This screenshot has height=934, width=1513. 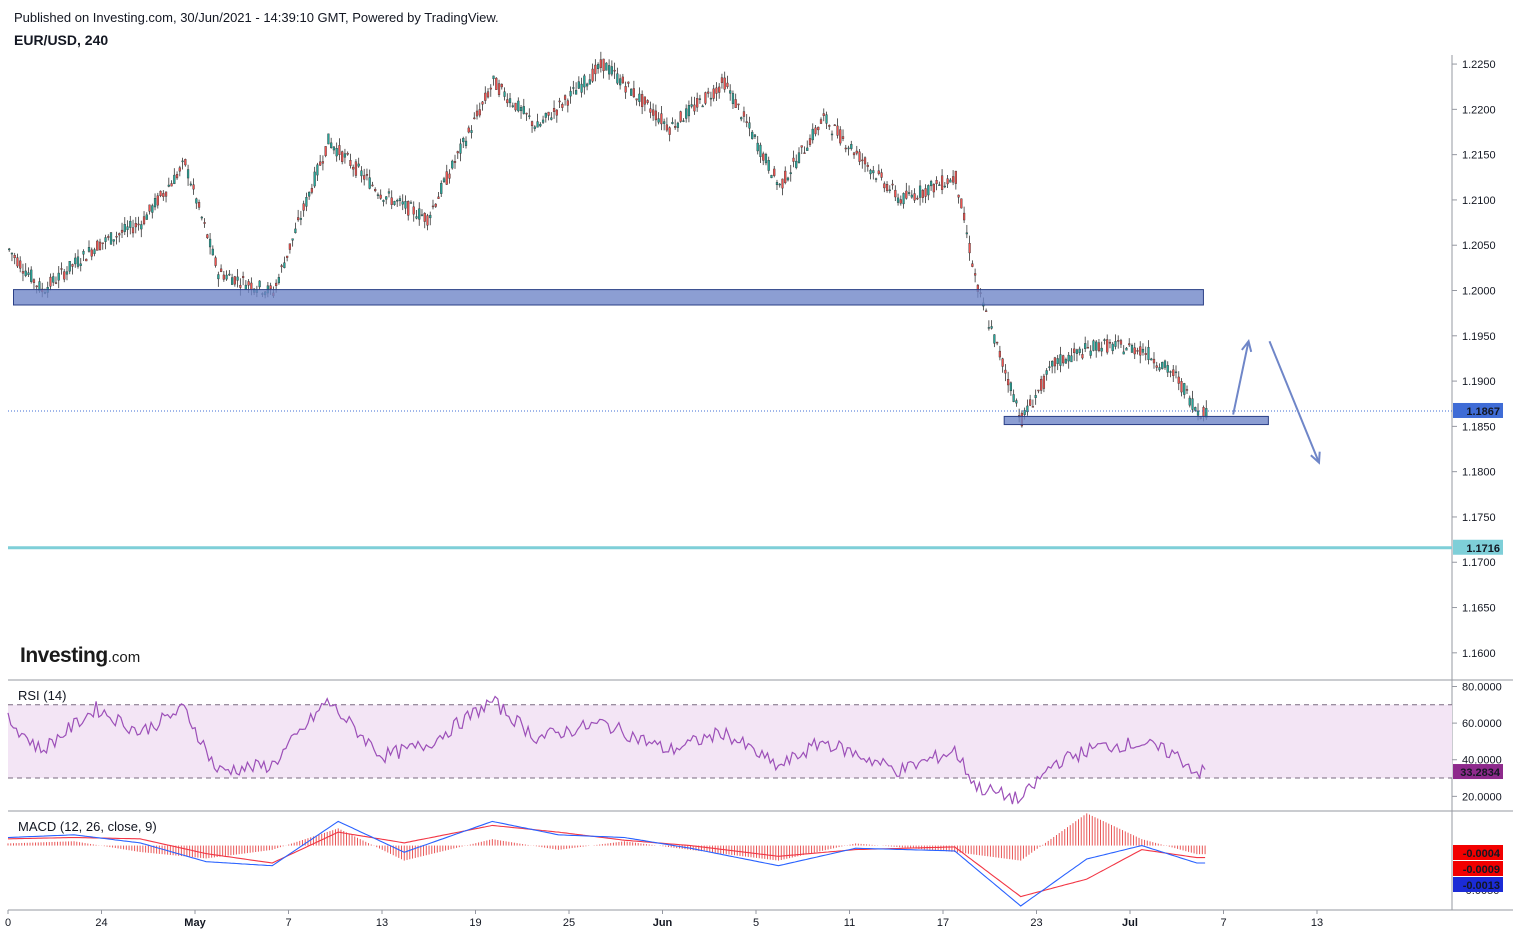 I want to click on rsi-pane, so click(x=729, y=750).